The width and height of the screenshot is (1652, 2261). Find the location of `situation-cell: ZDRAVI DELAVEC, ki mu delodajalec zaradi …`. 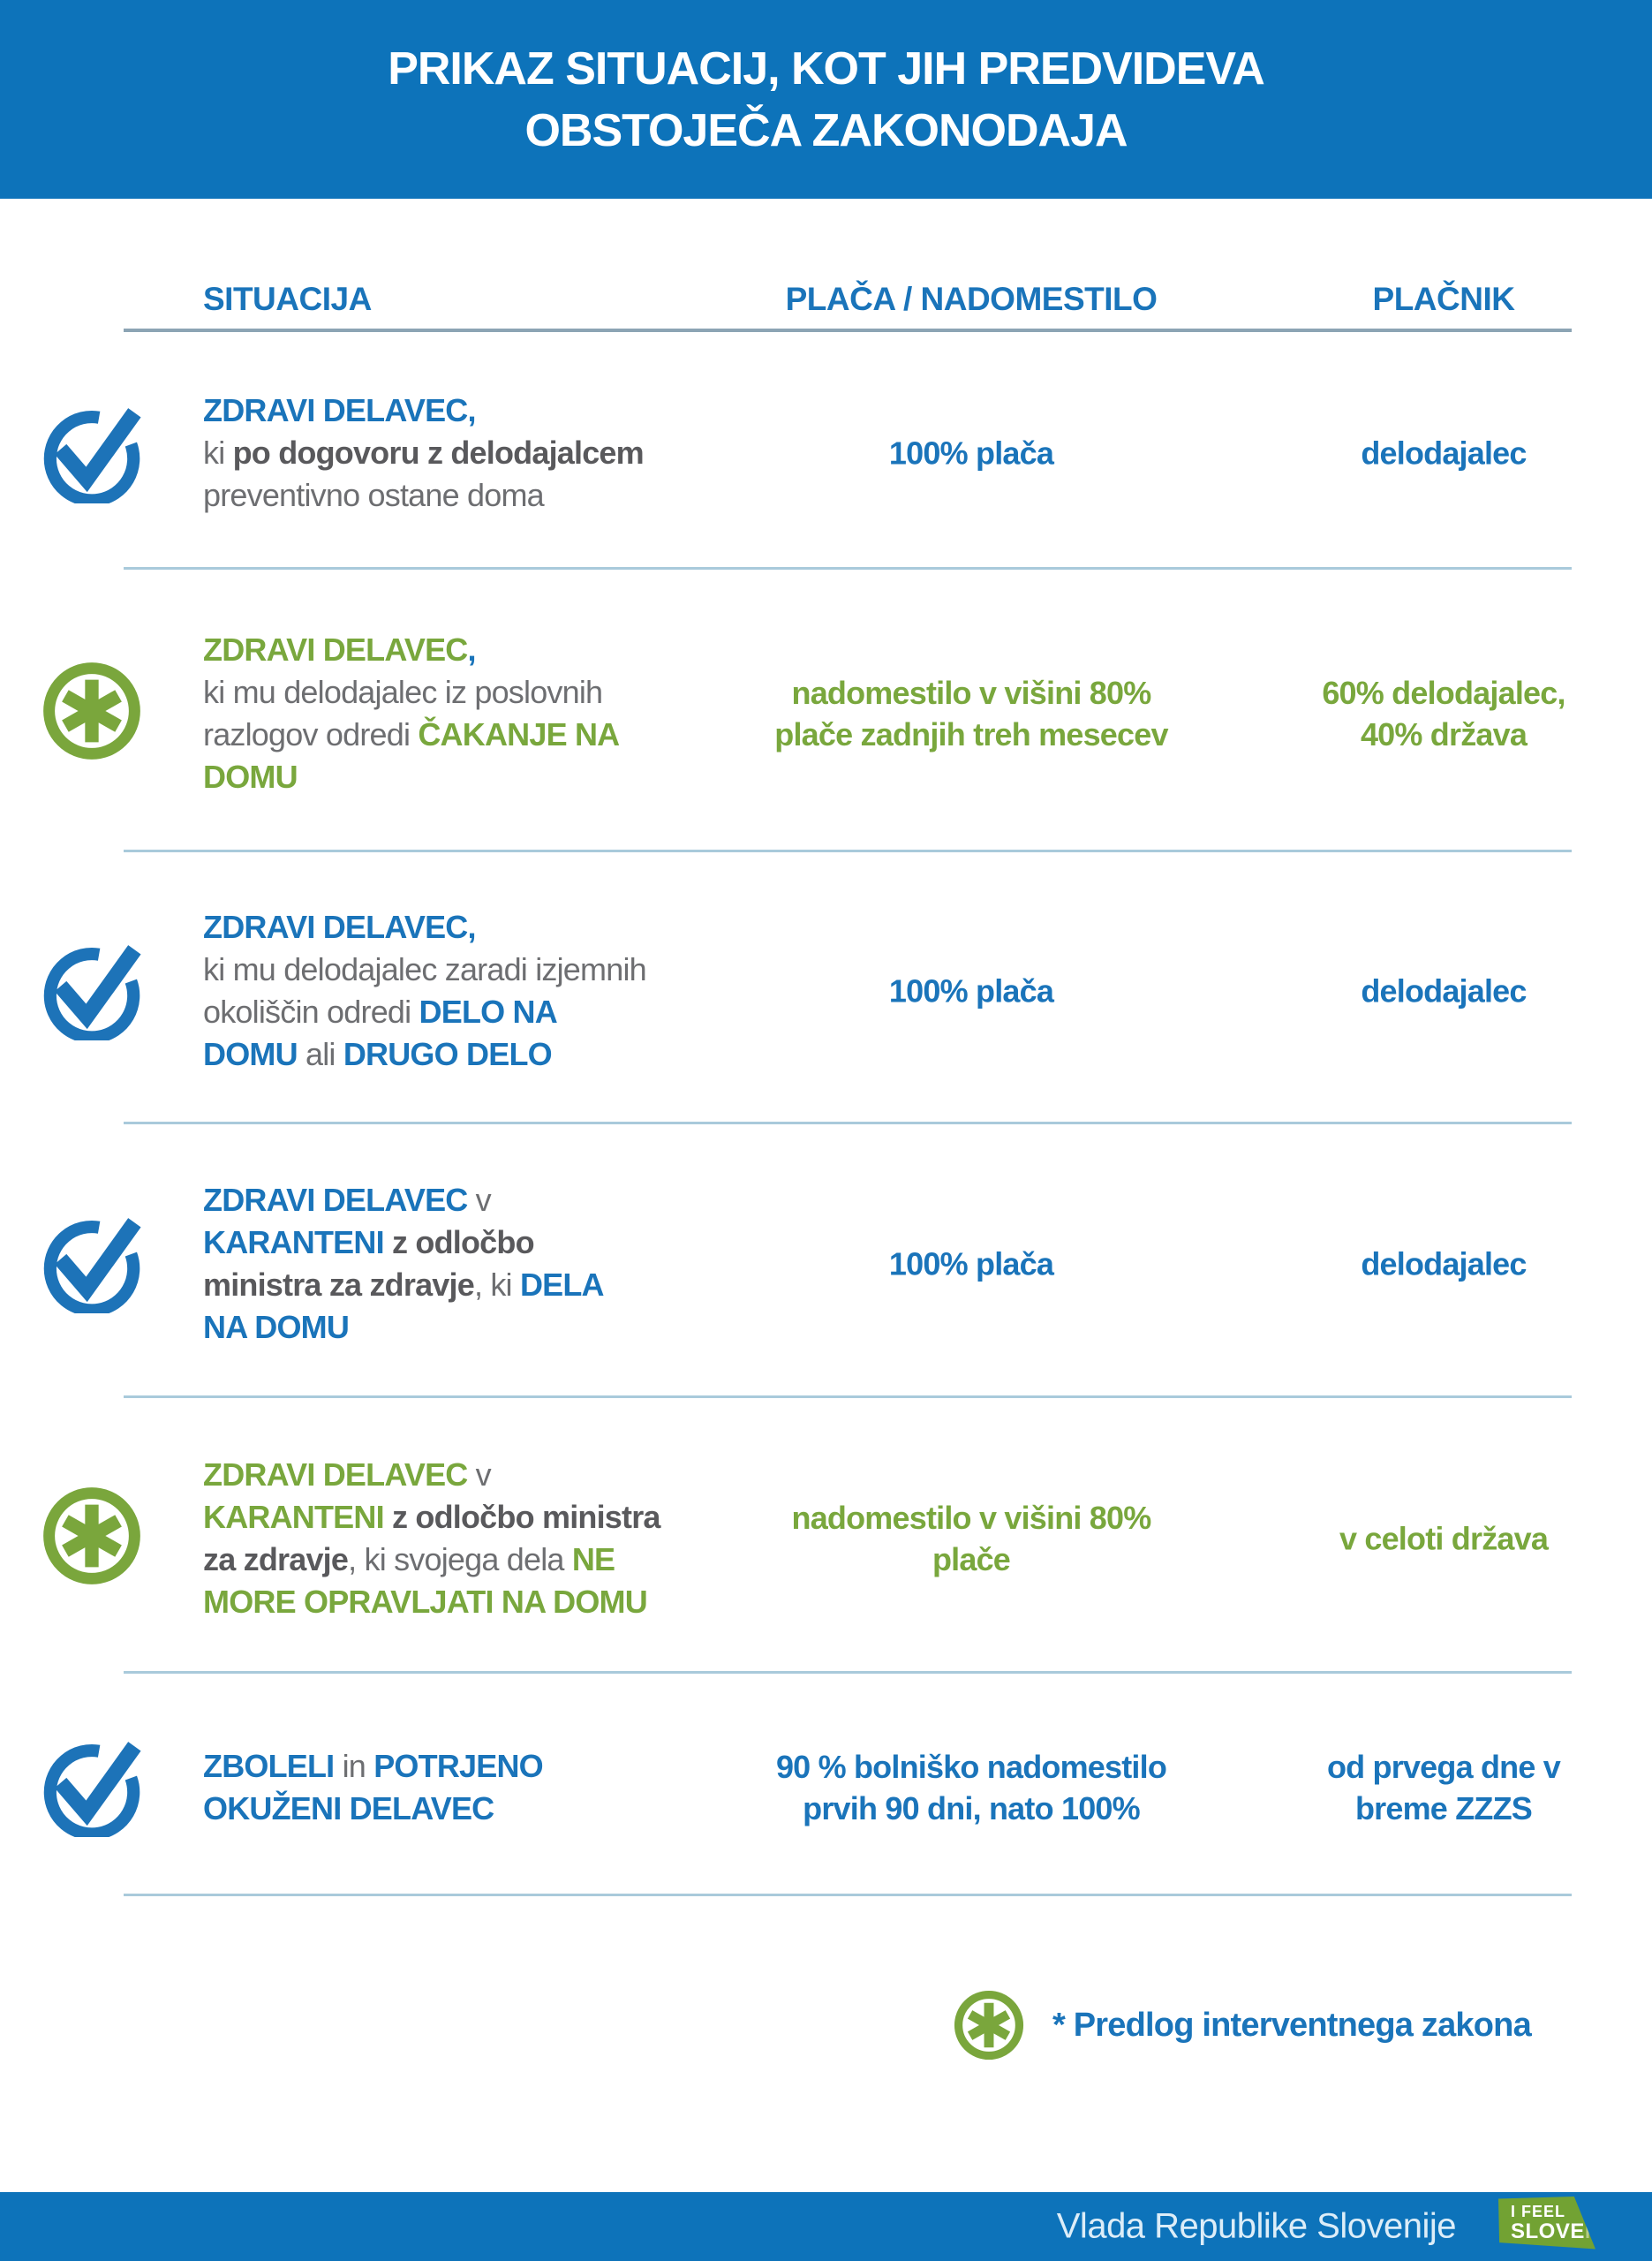

situation-cell: ZDRAVI DELAVEC, ki mu delodajalec zaradi … is located at coordinates (425, 991).